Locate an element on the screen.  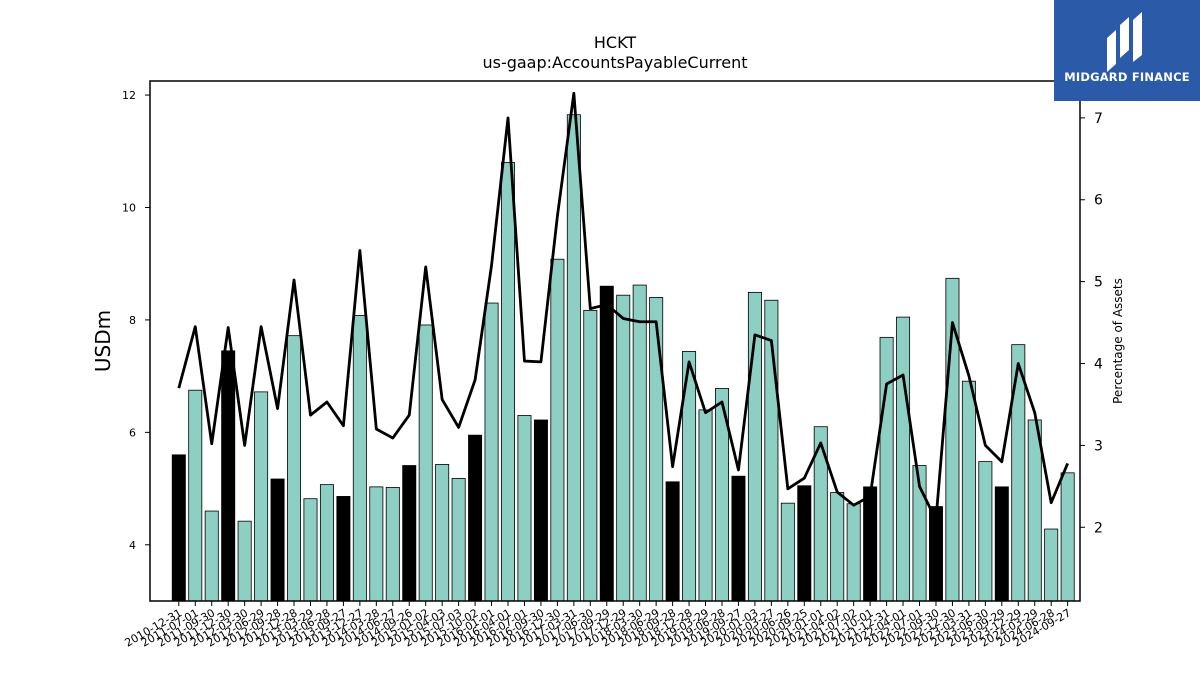
chart-title: HCKT is located at coordinates (615, 42).